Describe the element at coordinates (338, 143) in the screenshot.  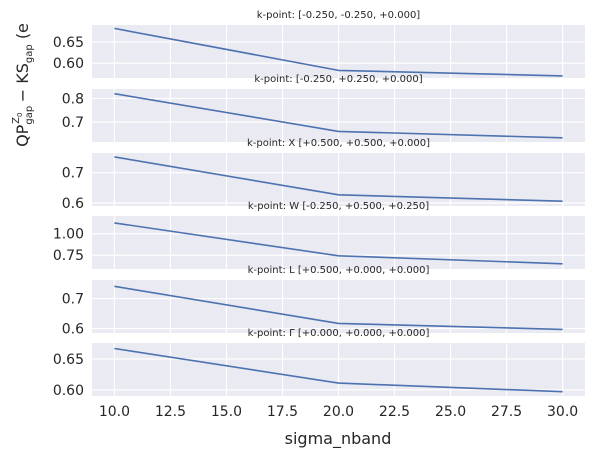
I see `panel-title: k-point: X [+0.500, +0.500, +0.000]` at that location.